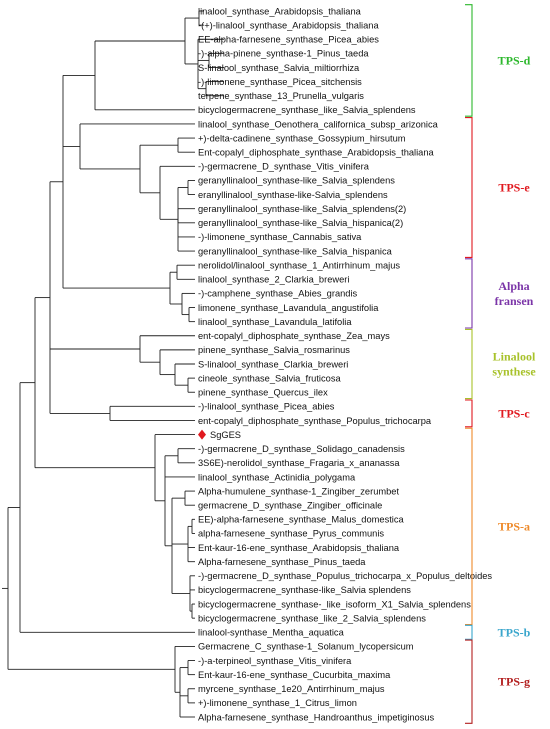  I want to click on clade-label: TPS-g, so click(514, 682).